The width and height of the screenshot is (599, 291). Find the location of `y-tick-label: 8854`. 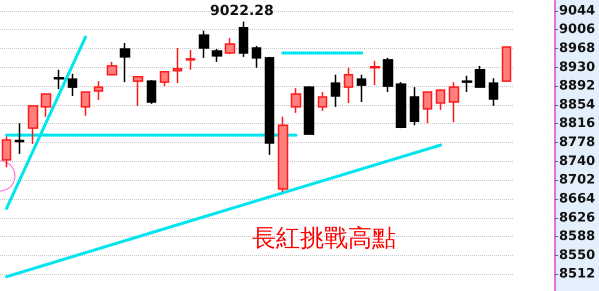

y-tick-label: 8854 is located at coordinates (577, 104).